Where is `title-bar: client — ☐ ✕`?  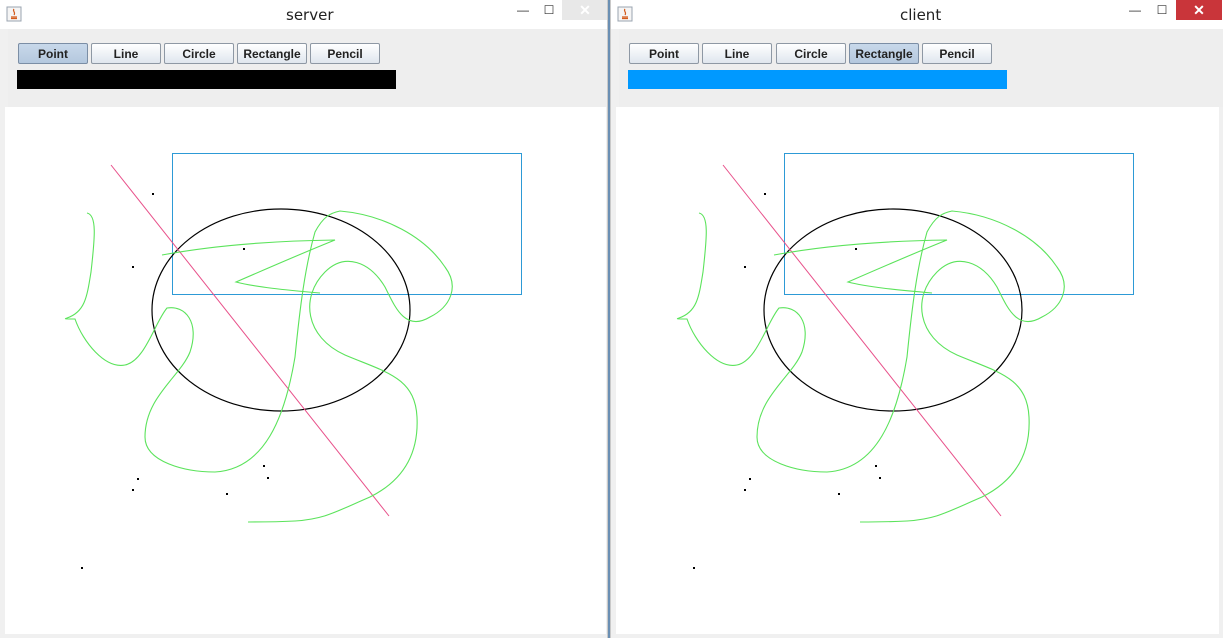 title-bar: client — ☐ ✕ is located at coordinates (917, 14).